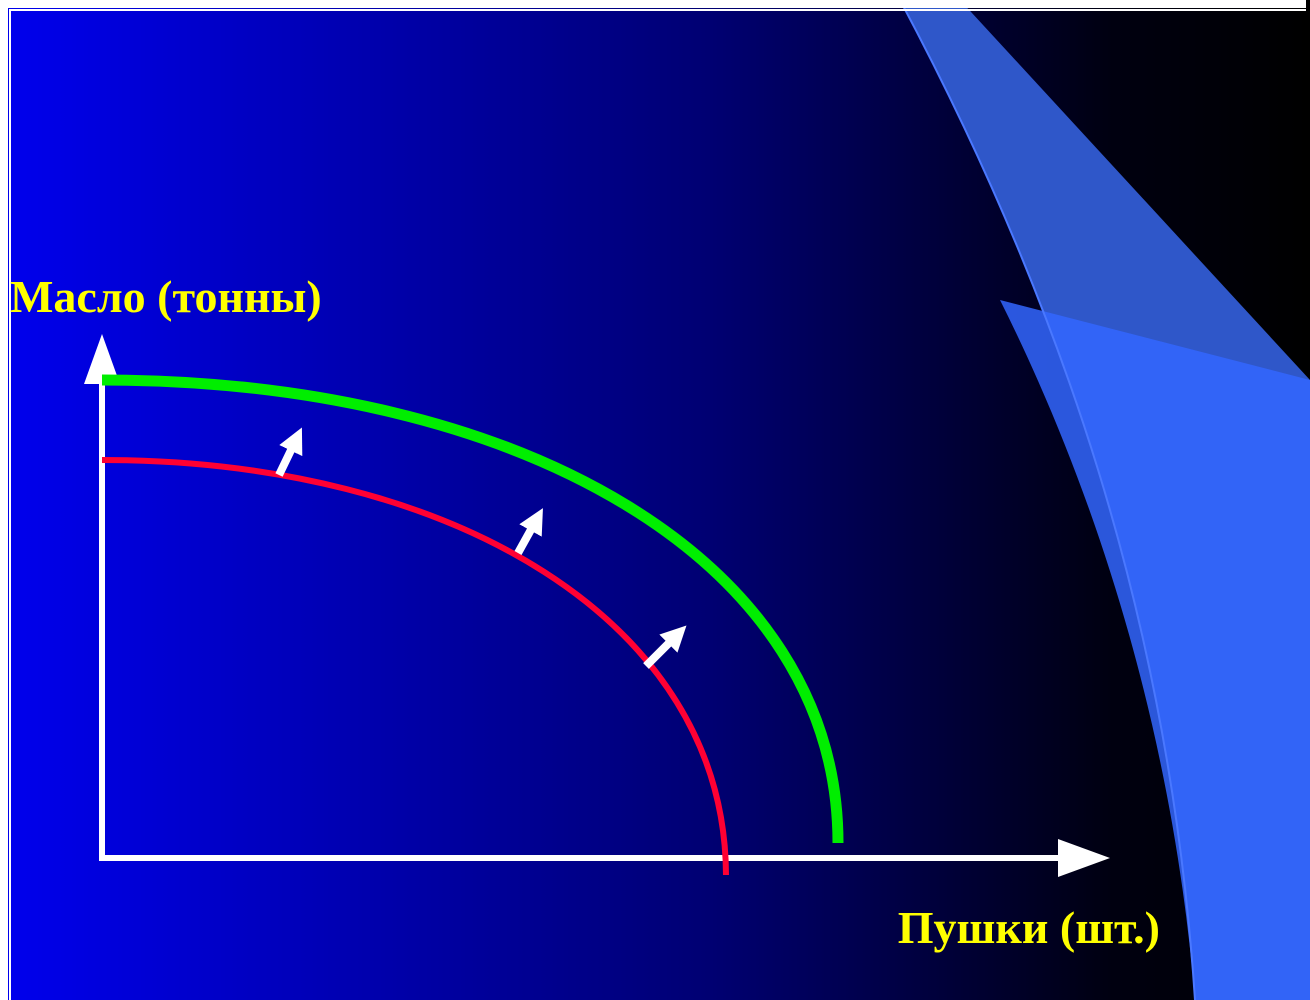 Image resolution: width=1310 pixels, height=1000 pixels. Describe the element at coordinates (481, 548) in the screenshot. I see `shift-arrows` at that location.